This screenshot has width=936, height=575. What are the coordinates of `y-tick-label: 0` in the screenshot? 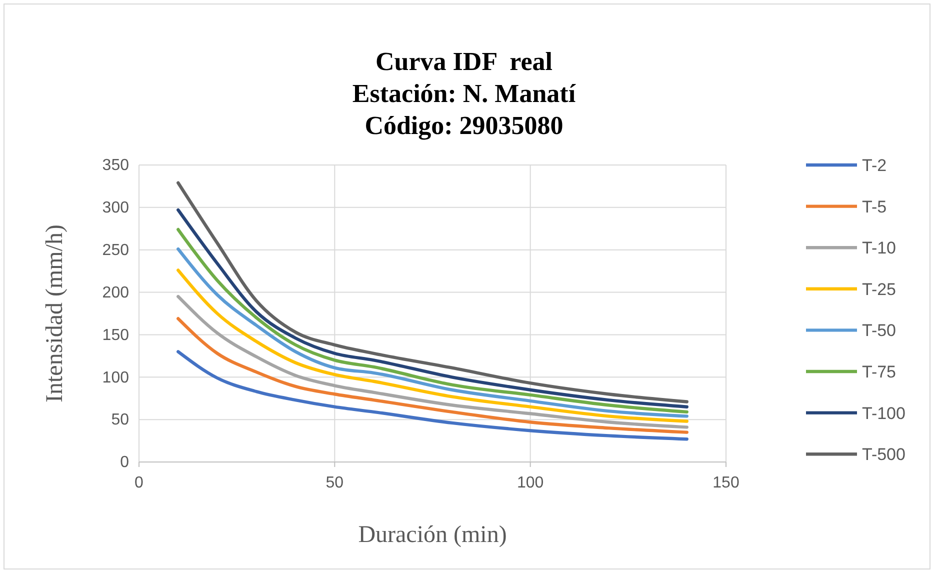 It's located at (125, 463).